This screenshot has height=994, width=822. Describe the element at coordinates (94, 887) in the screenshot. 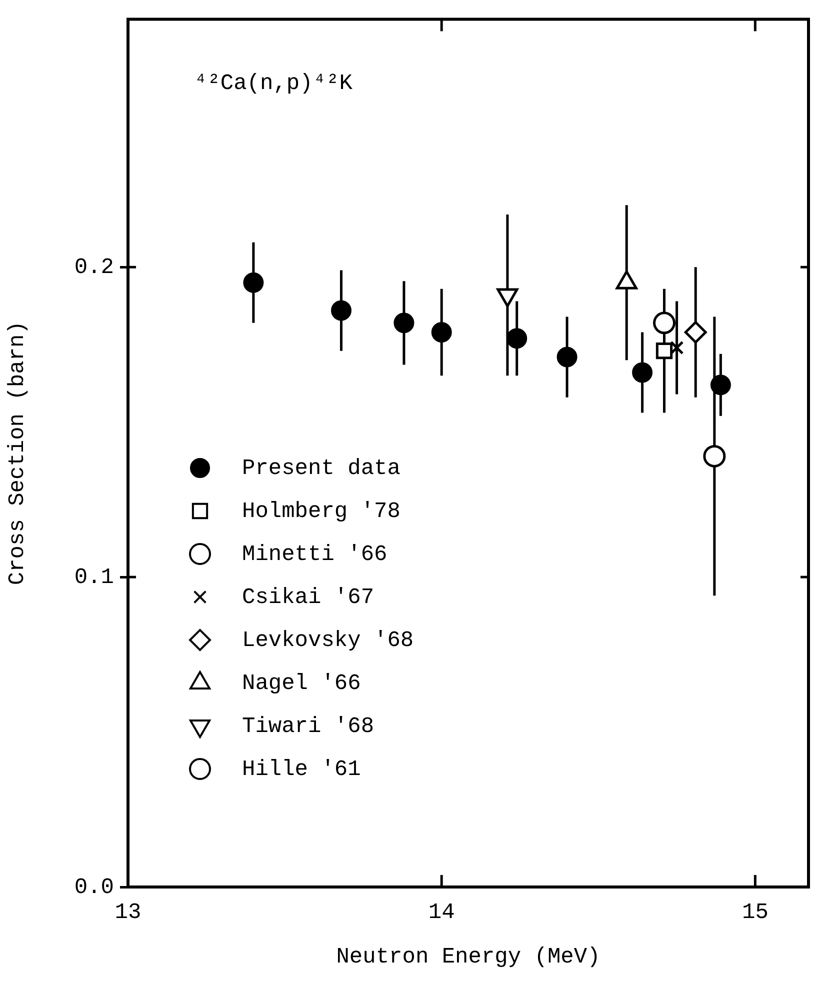

I see `y-tick-label: 0.0` at that location.